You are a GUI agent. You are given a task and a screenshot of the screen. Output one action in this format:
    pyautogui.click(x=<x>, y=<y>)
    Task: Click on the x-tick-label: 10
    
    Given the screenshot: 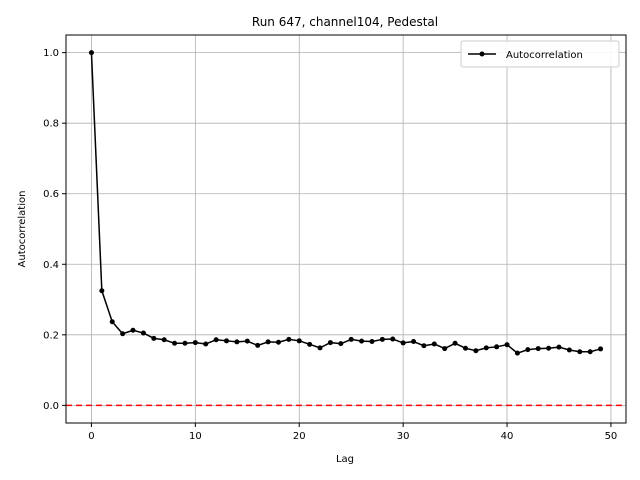 What is the action you would take?
    pyautogui.click(x=195, y=436)
    